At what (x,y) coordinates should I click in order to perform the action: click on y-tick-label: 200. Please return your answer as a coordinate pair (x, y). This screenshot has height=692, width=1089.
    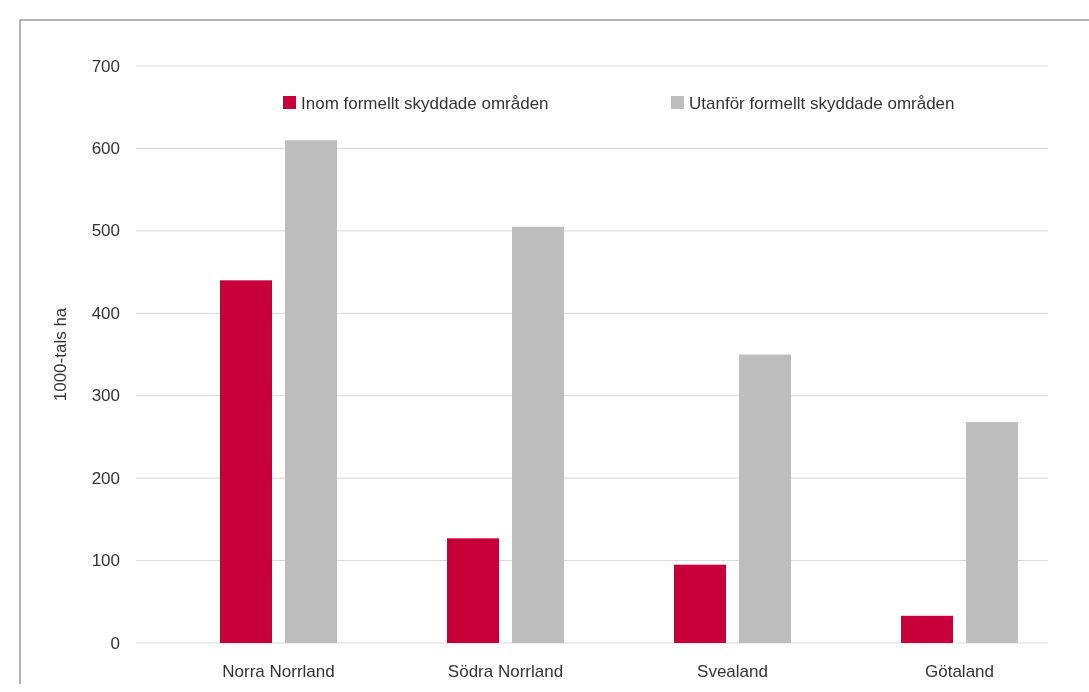
    Looking at the image, I should click on (105, 478).